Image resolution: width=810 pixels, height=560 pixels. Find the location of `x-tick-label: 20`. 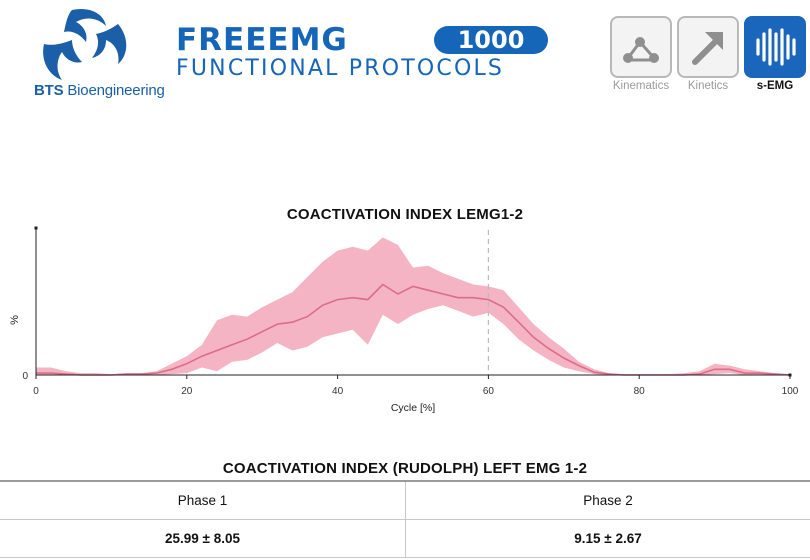

x-tick-label: 20 is located at coordinates (187, 391).